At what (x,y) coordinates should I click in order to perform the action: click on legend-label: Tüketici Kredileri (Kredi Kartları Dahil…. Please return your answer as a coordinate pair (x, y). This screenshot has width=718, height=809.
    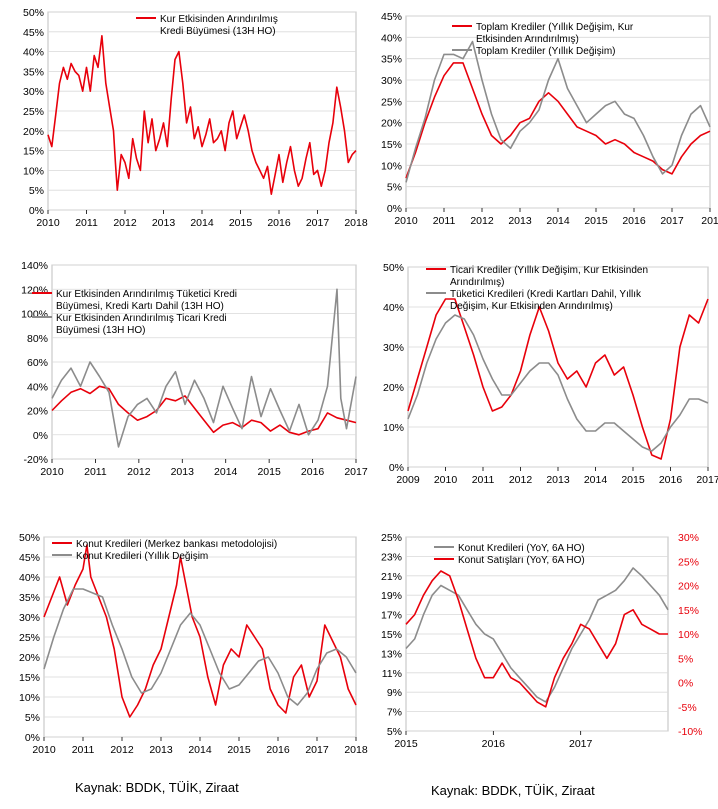
    Looking at the image, I should click on (546, 294).